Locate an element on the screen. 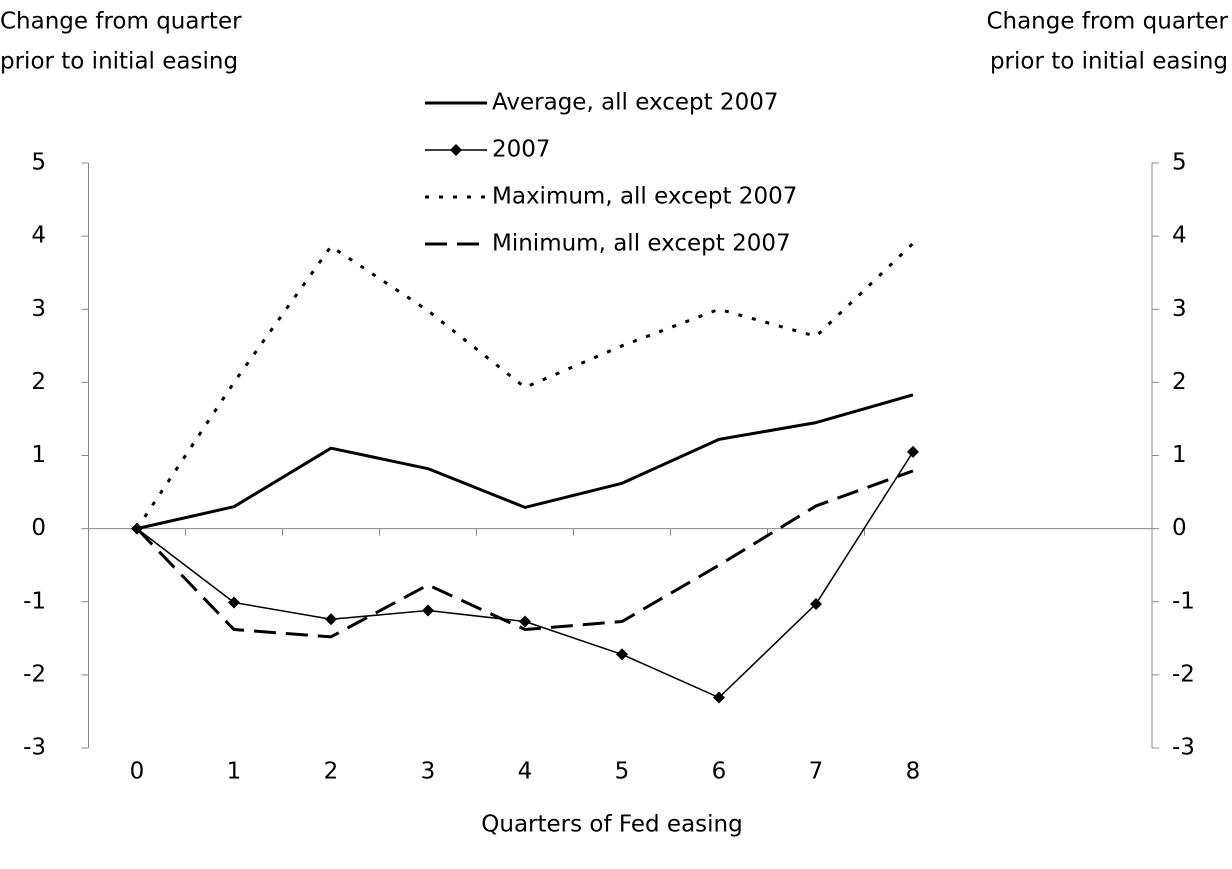  y2-axis-label: prior to initial easing is located at coordinates (1109, 62).